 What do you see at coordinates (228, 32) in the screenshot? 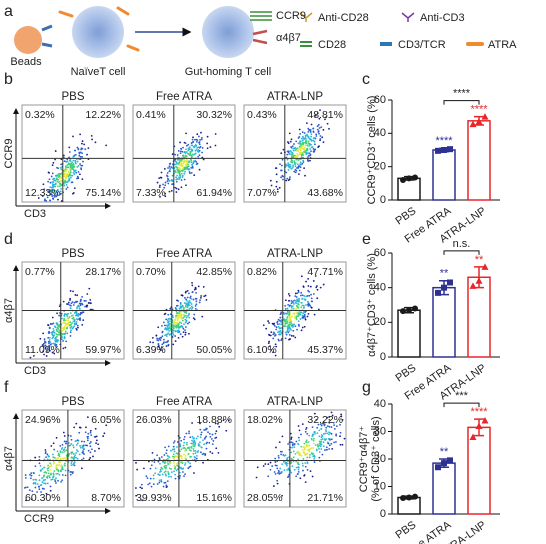
I see `gut-homing-cell` at bounding box center [228, 32].